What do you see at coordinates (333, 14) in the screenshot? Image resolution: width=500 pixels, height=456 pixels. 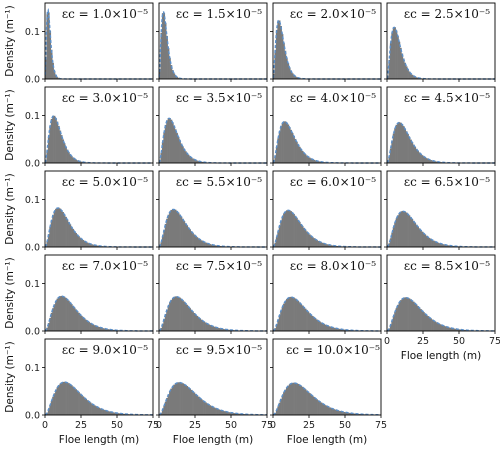 I see `panel-title: εc = 2.0×10⁻⁵` at bounding box center [333, 14].